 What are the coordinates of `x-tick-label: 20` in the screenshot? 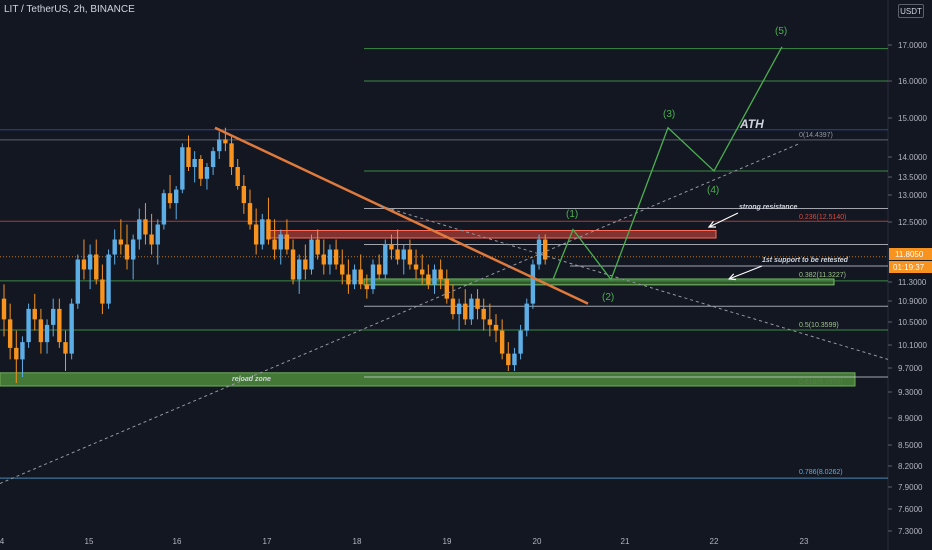 It's located at (537, 541).